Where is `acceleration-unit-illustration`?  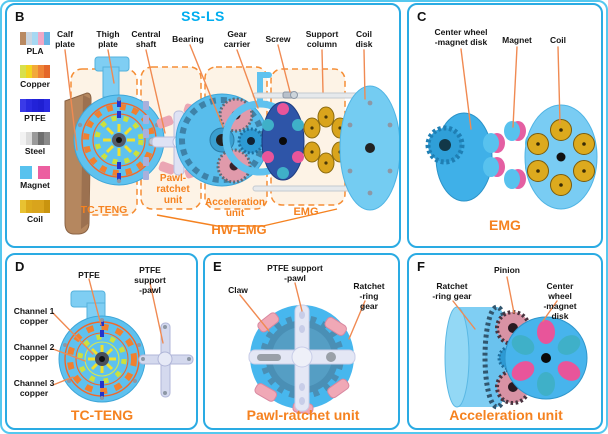 acceleration-unit-illustration is located at coordinates (516, 343).